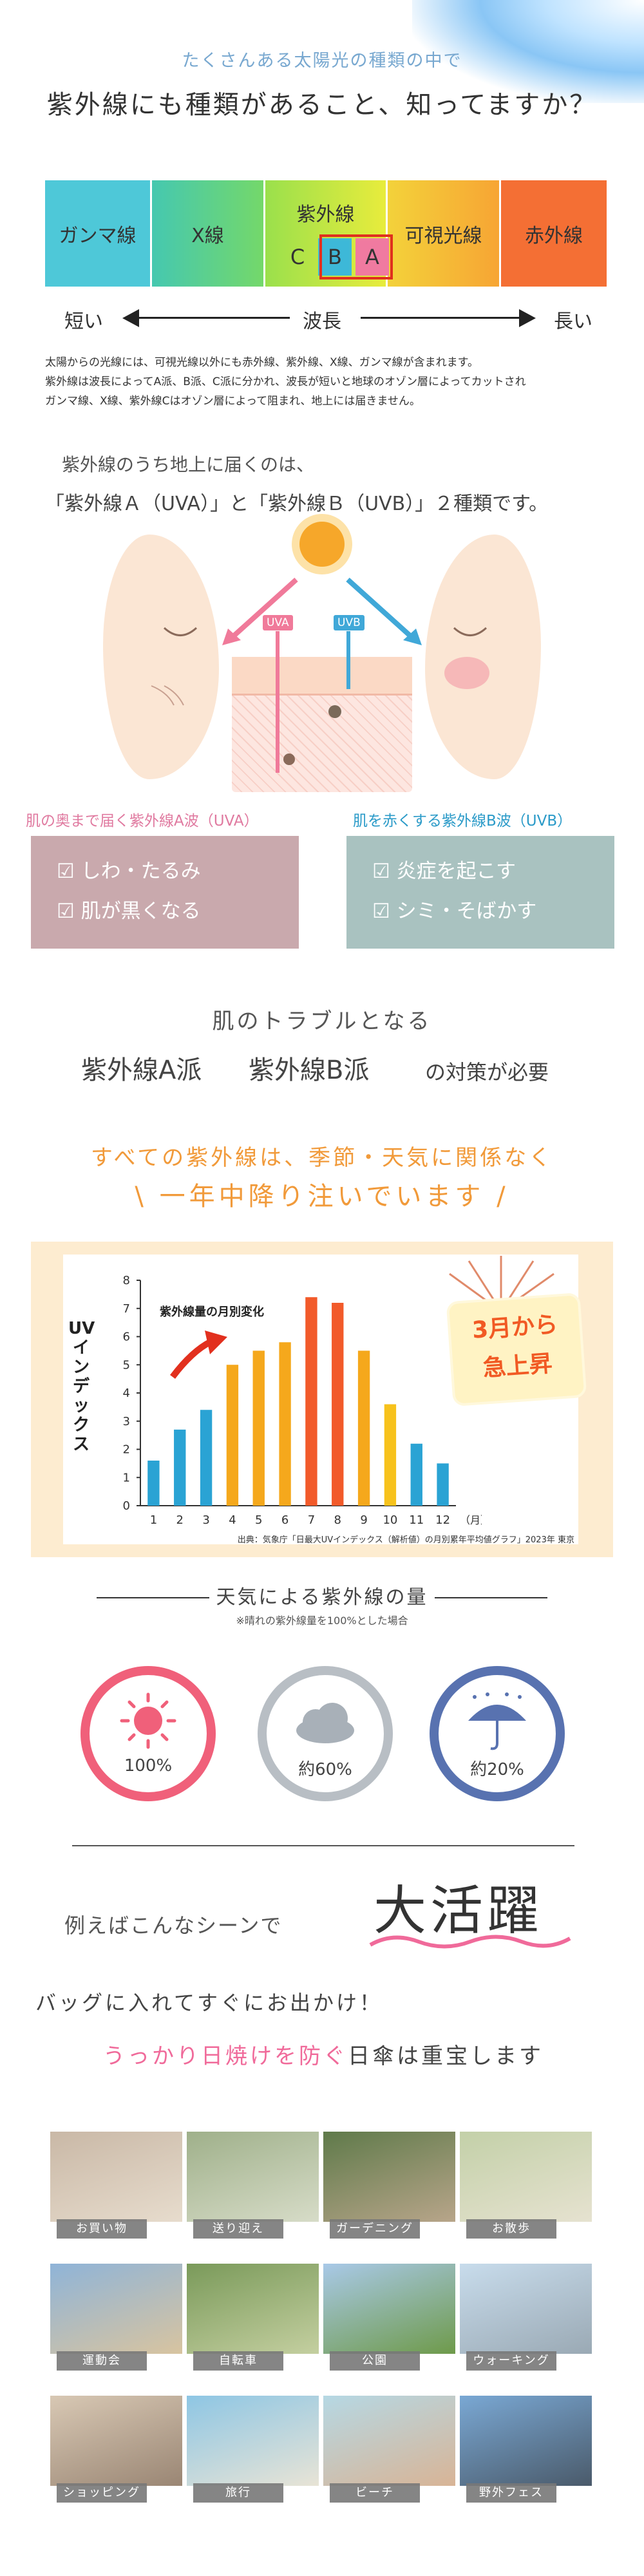  Describe the element at coordinates (261, 363) in the screenshot. I see `explanation-line: 太陽からの光線には、可視光線以外にも赤外線、紫外線、X線、ガンマ線が含まれます。` at that location.